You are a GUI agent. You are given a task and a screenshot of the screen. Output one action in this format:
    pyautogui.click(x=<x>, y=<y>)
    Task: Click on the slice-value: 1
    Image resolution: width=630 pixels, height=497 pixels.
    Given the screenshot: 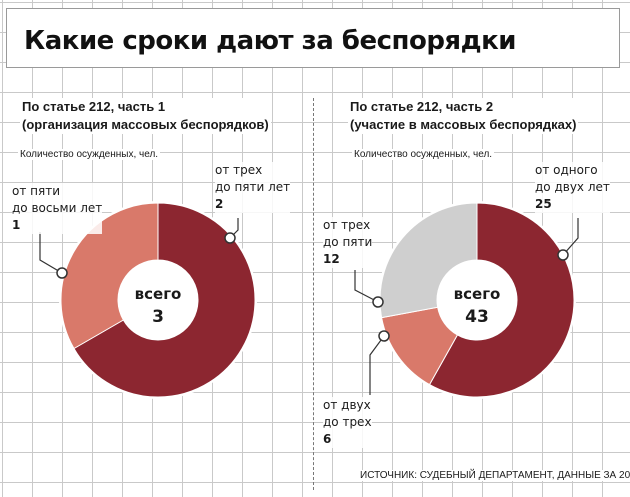 What is the action you would take?
    pyautogui.click(x=16, y=225)
    